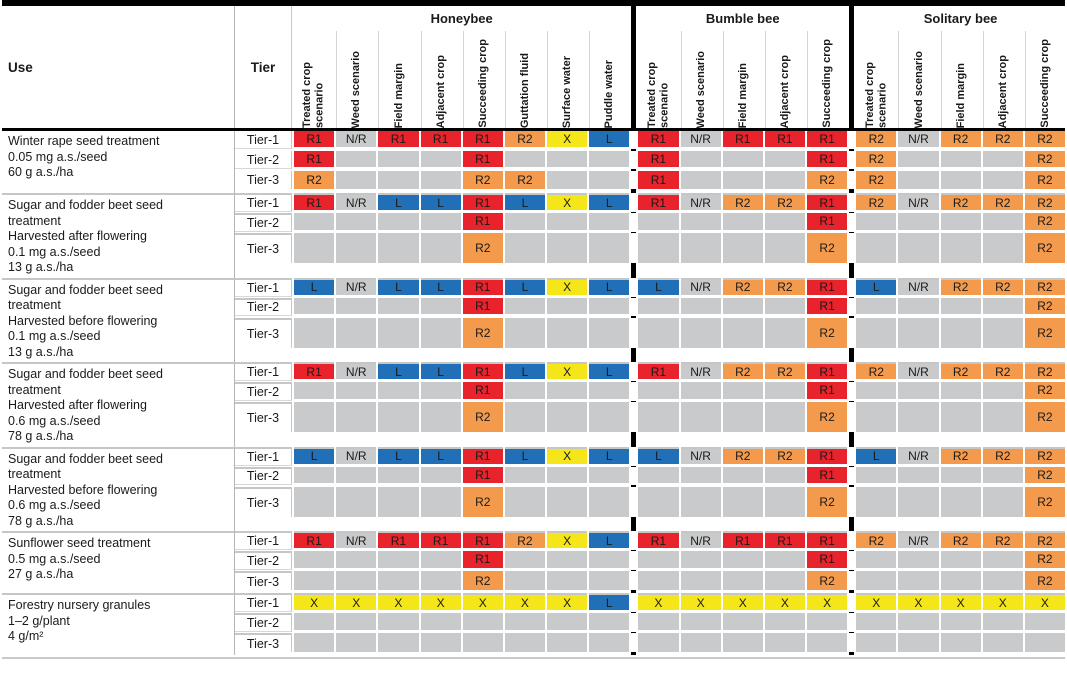 The width and height of the screenshot is (1067, 673). Describe the element at coordinates (263, 67) in the screenshot. I see `tier-column-header: Tier` at that location.